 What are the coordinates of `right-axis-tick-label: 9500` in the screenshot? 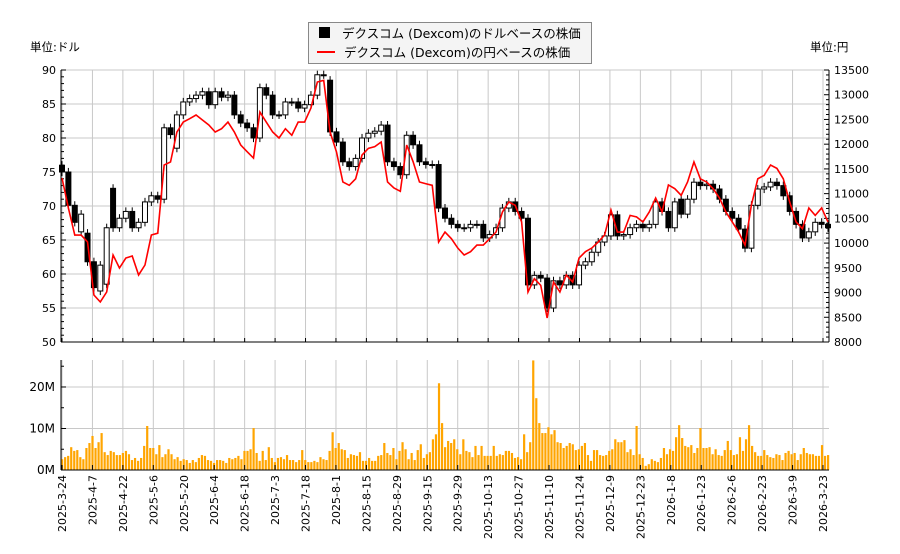 It's located at (848, 268).